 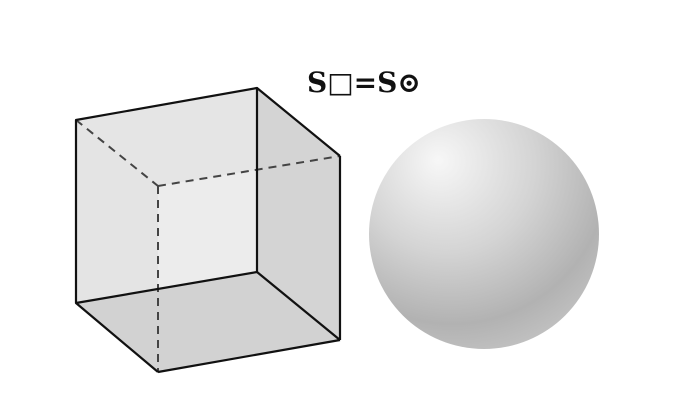 What do you see at coordinates (208, 322) in the screenshot?
I see `cube-bottom-face` at bounding box center [208, 322].